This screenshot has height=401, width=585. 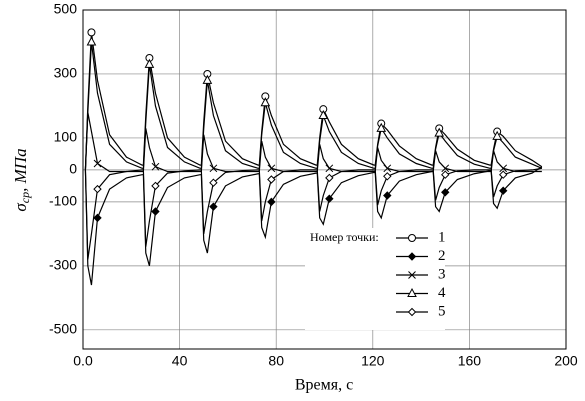 I want to click on x-axis-label: Время, с, so click(x=324, y=385).